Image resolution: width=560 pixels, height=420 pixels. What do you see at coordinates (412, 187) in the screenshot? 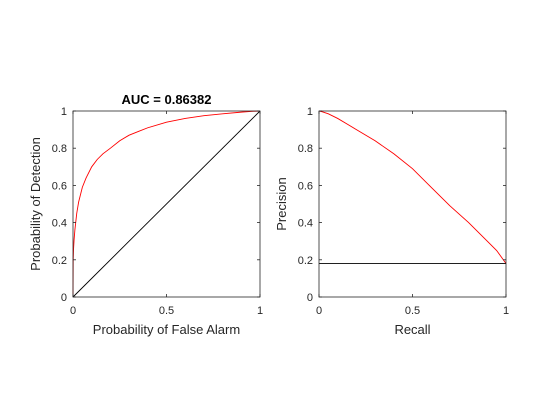
I see `pr-curve` at bounding box center [412, 187].